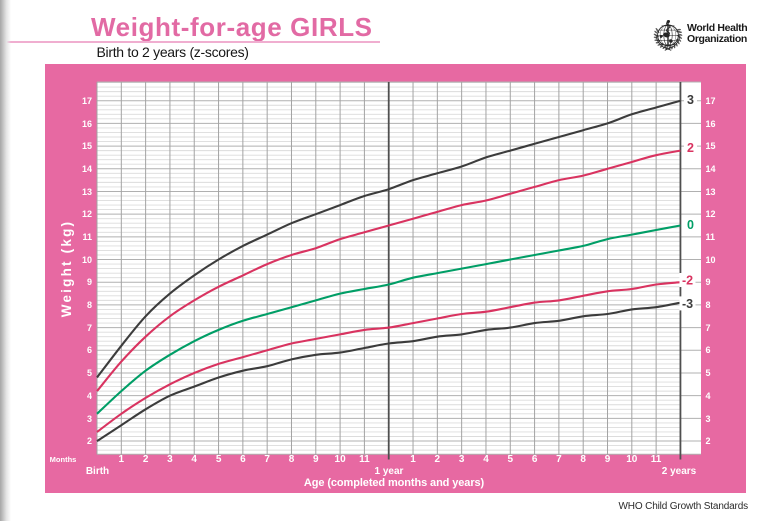 Image resolution: width=762 pixels, height=521 pixels. I want to click on svg-text: 0, so click(690, 225).